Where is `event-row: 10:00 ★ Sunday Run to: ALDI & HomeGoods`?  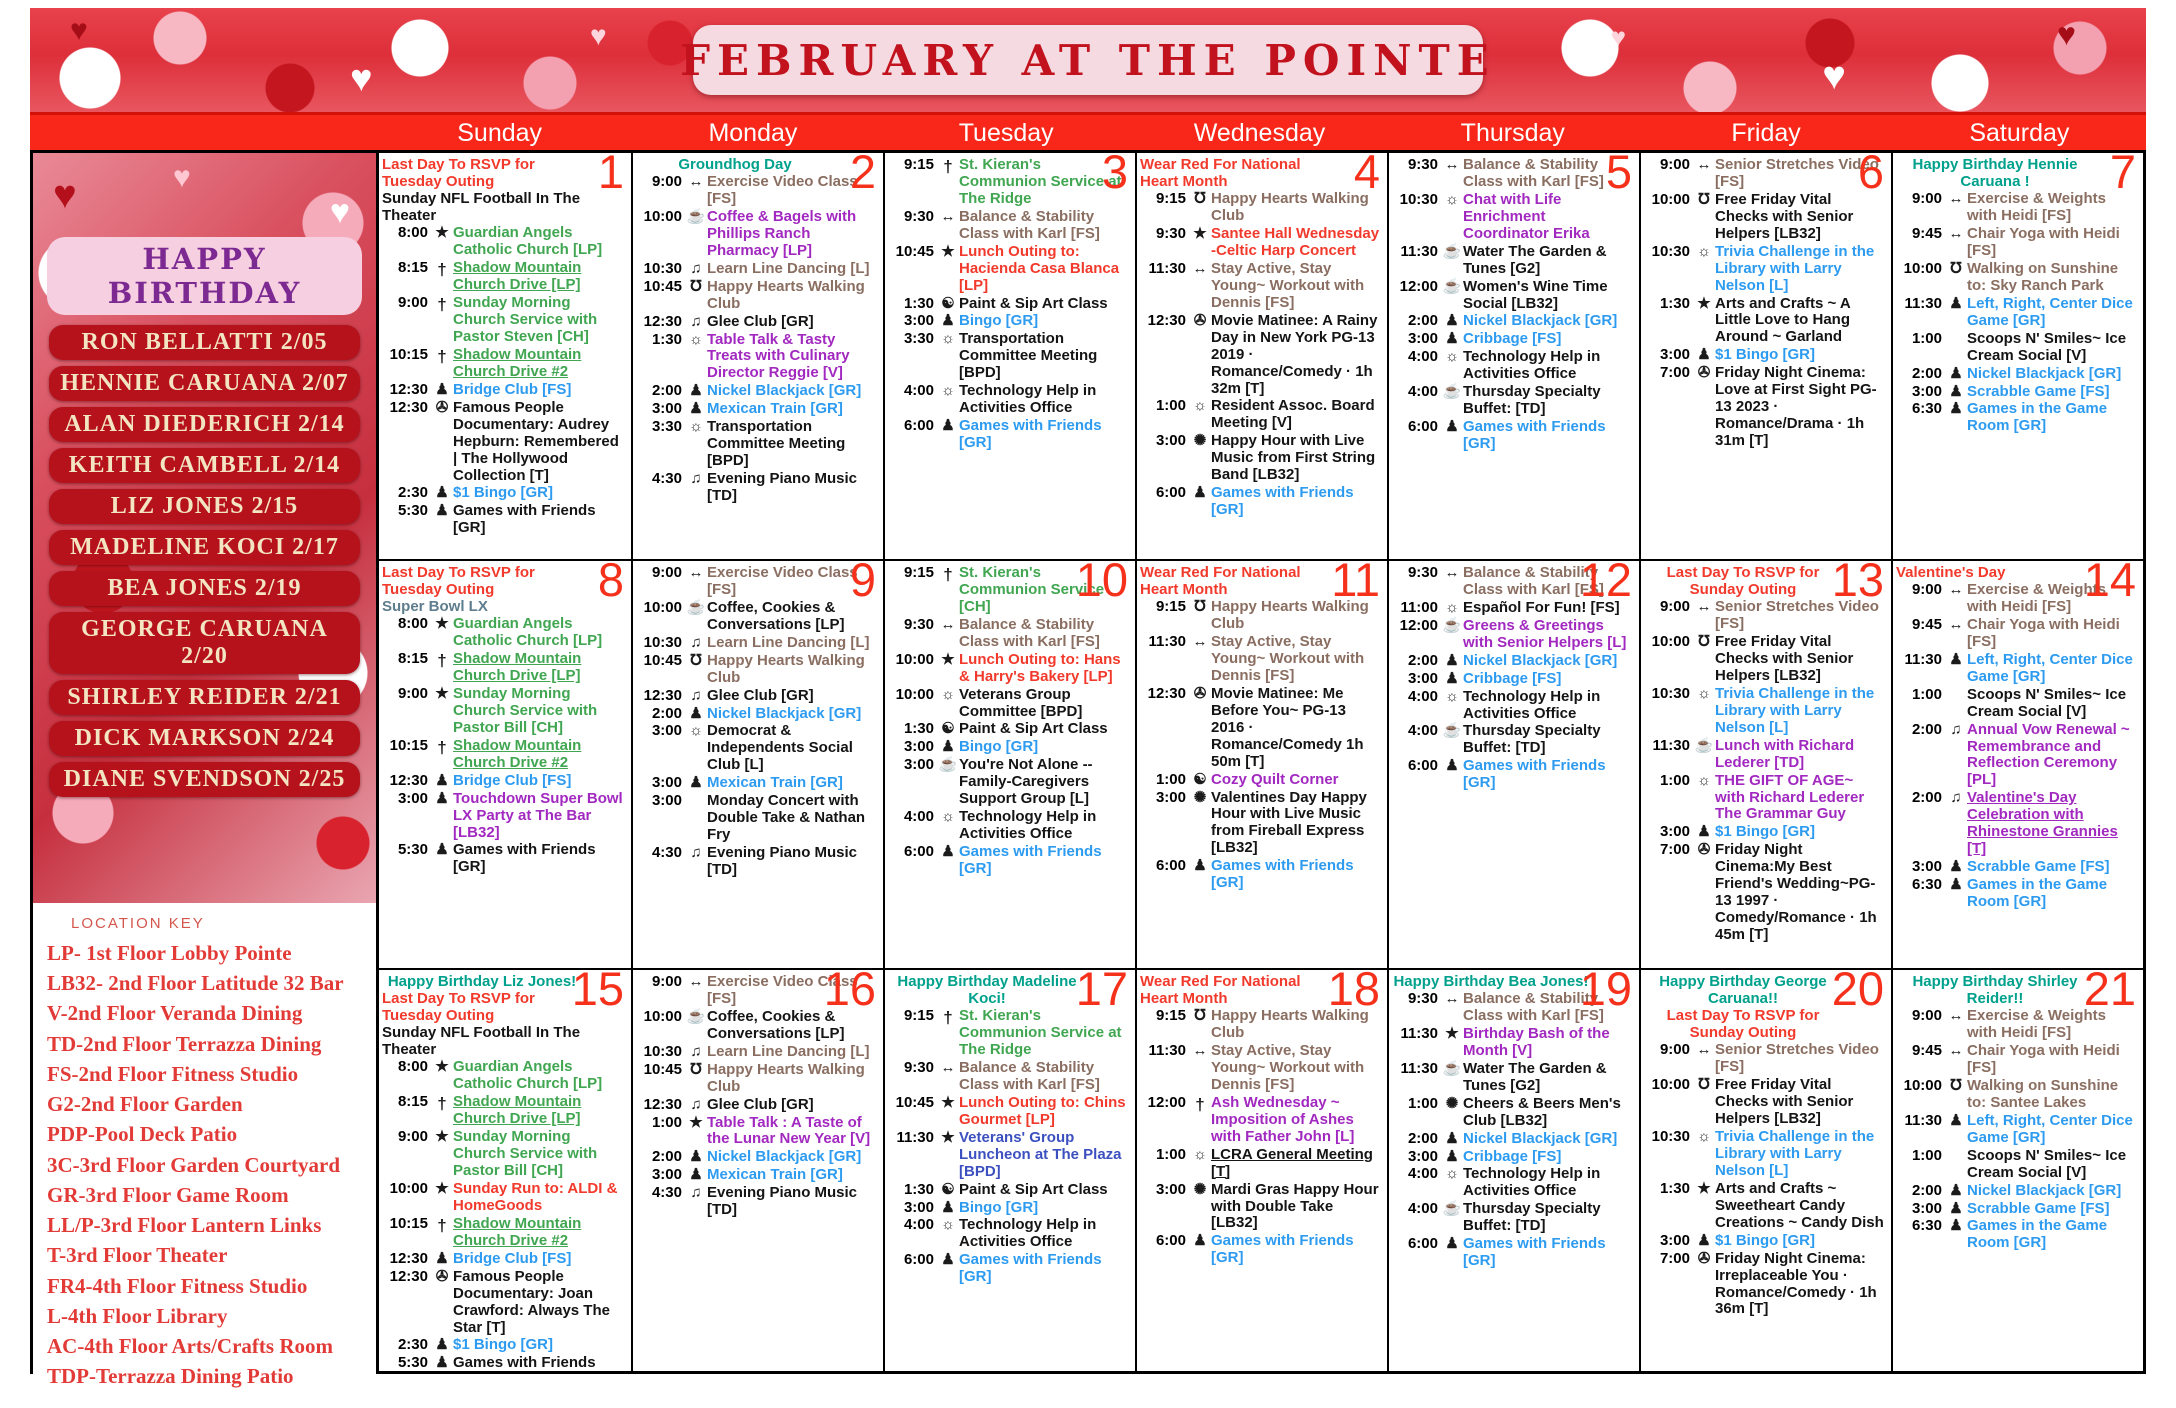 event-row: 10:00 ★ Sunday Run to: ALDI & HomeGoods is located at coordinates (504, 1197).